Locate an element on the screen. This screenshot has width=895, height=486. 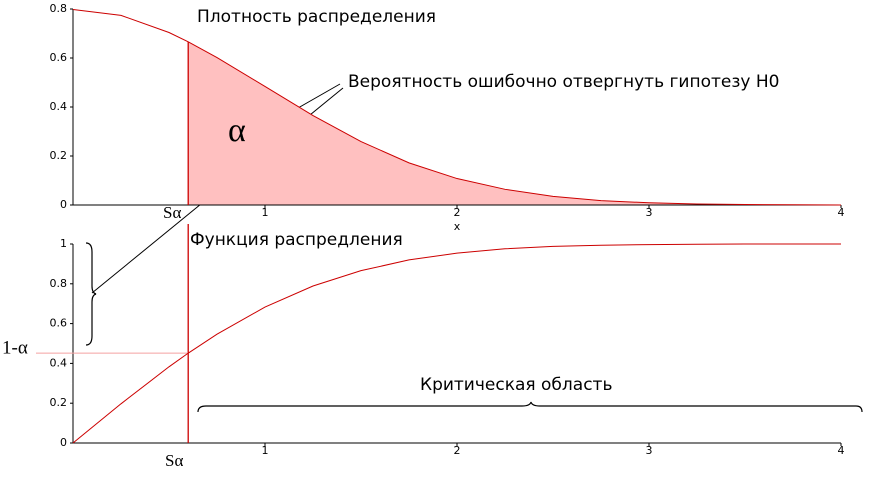
chart-title: Функция распредления is located at coordinates (296, 240).